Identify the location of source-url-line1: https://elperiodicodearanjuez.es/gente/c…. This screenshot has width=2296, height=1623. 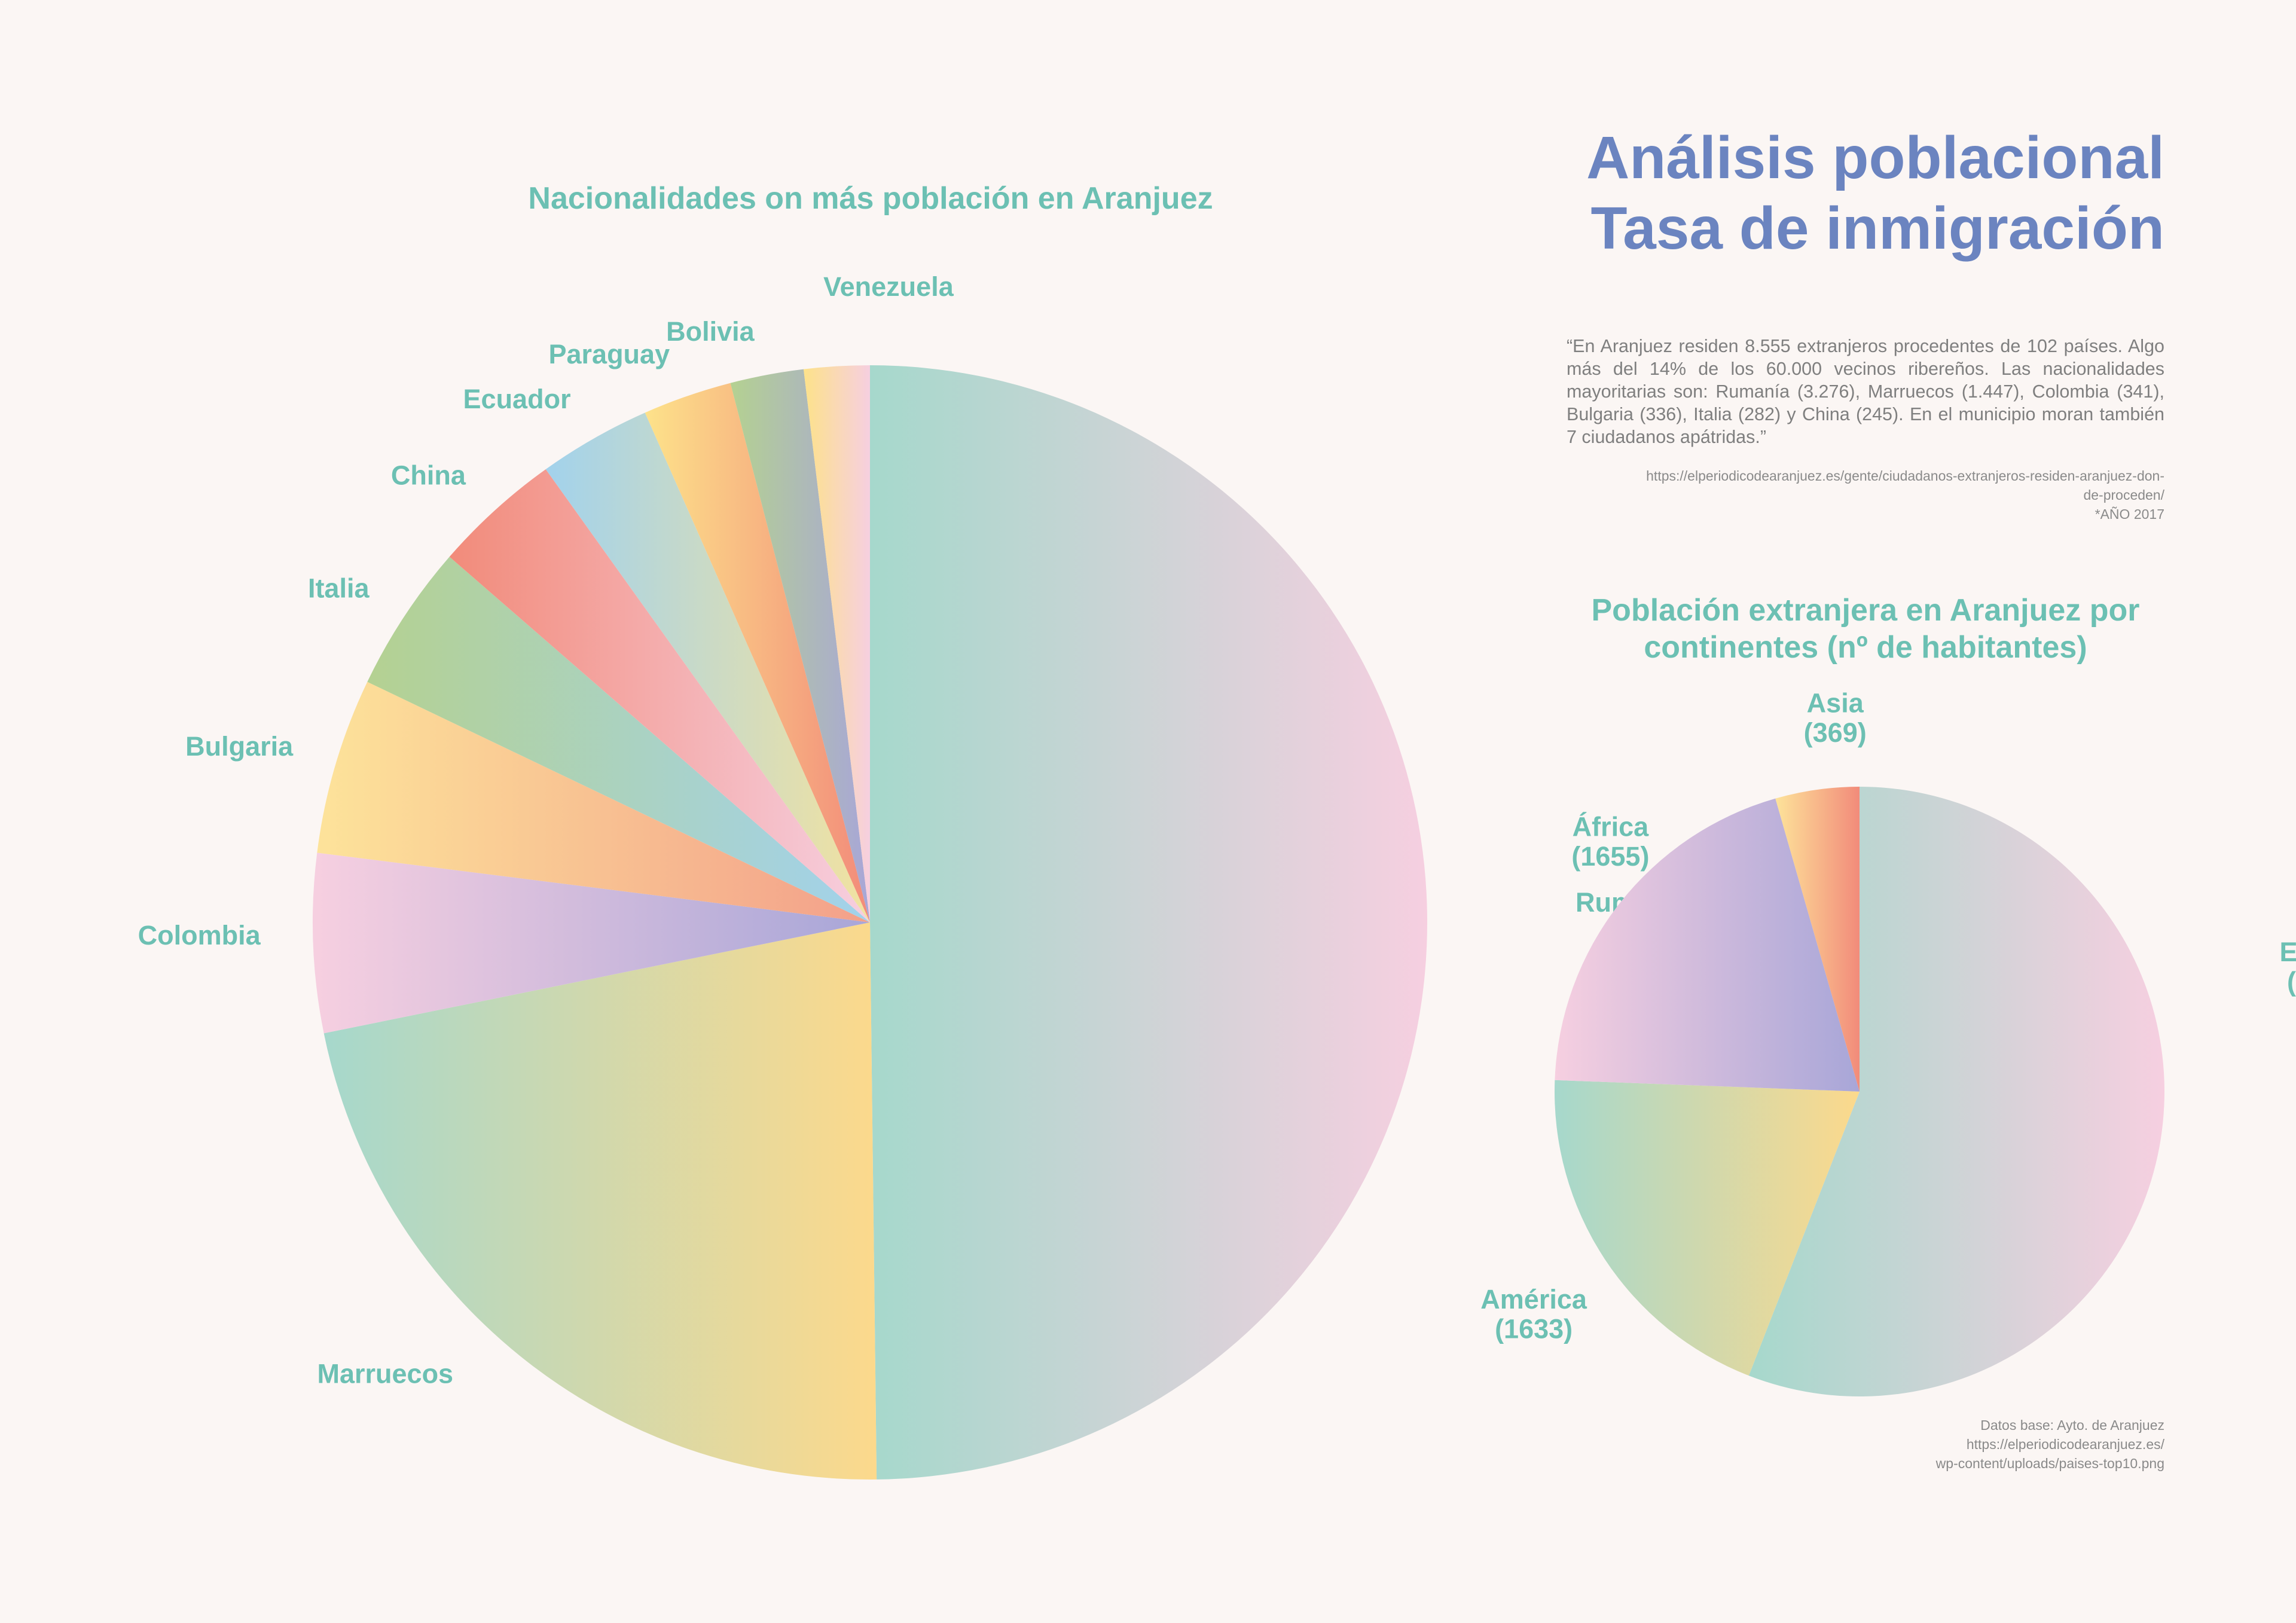
(1905, 476).